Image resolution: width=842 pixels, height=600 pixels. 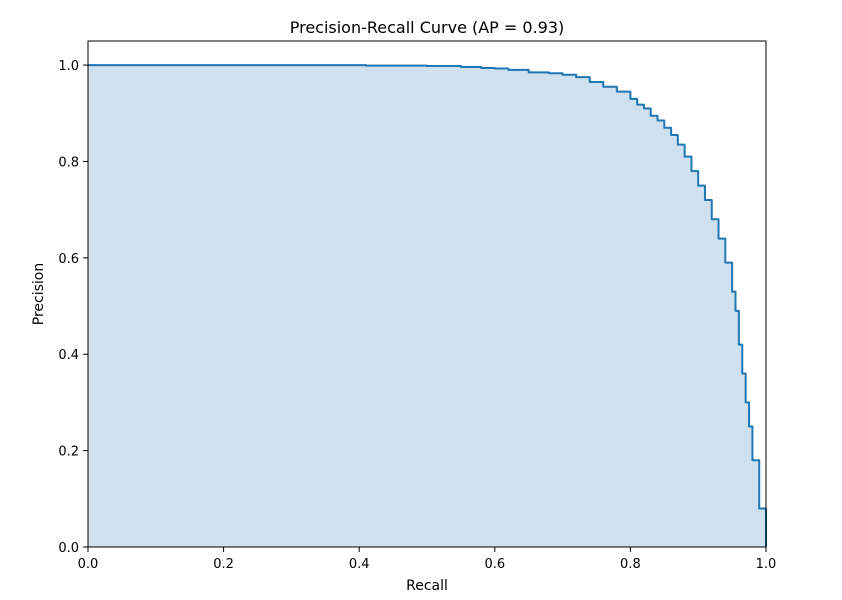 What do you see at coordinates (494, 564) in the screenshot?
I see `x-tick-label: 0.6` at bounding box center [494, 564].